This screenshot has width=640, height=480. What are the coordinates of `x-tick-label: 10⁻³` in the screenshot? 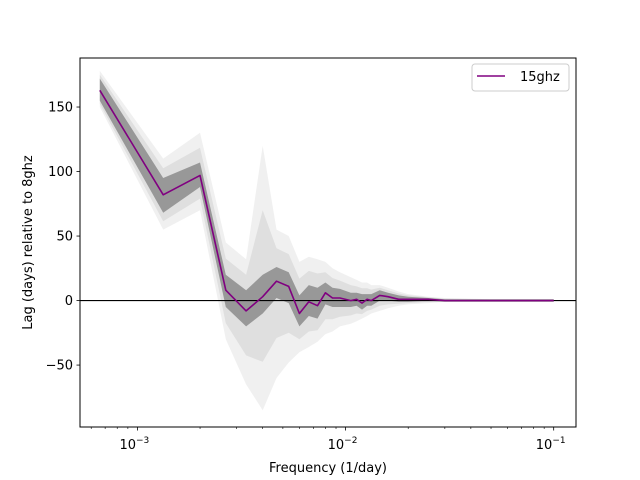 It's located at (134, 444).